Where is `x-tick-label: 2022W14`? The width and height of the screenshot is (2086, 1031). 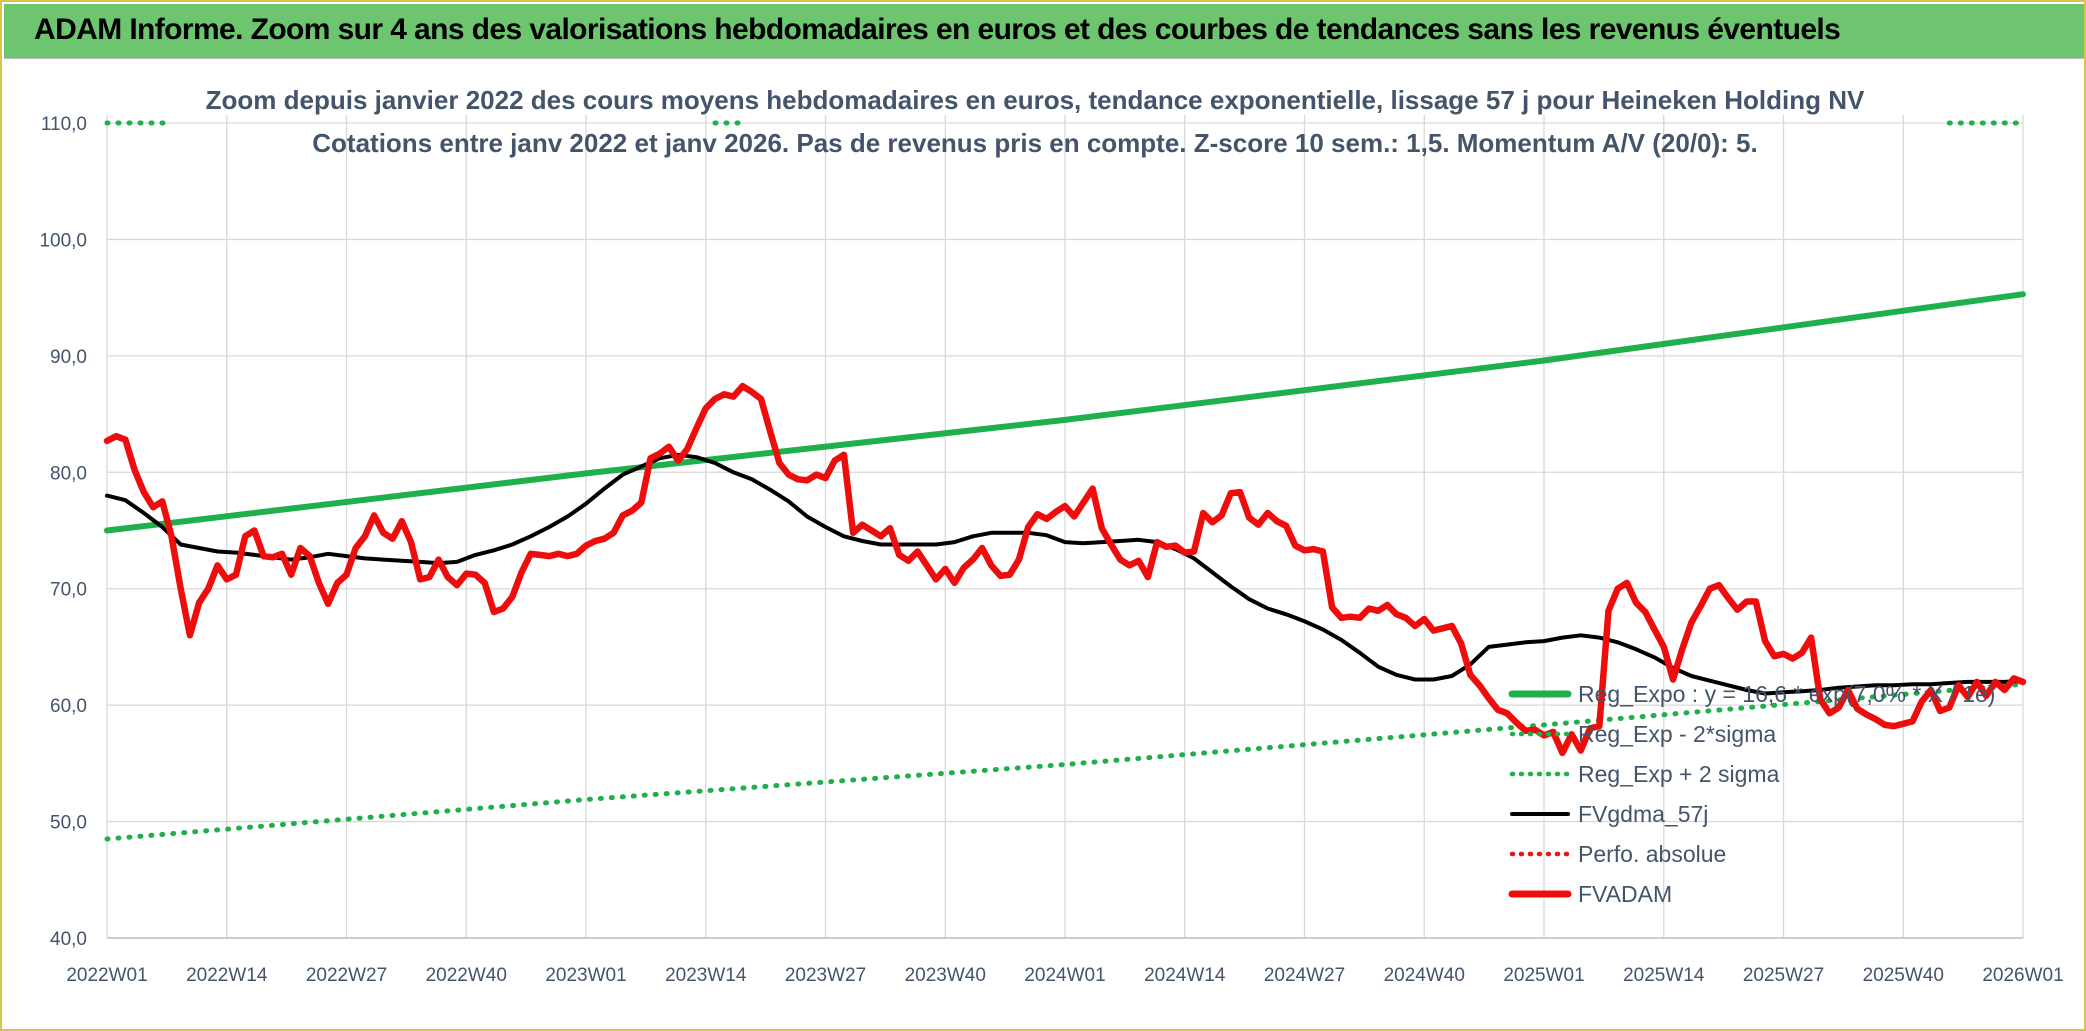
x-tick-label: 2022W14 is located at coordinates (227, 975).